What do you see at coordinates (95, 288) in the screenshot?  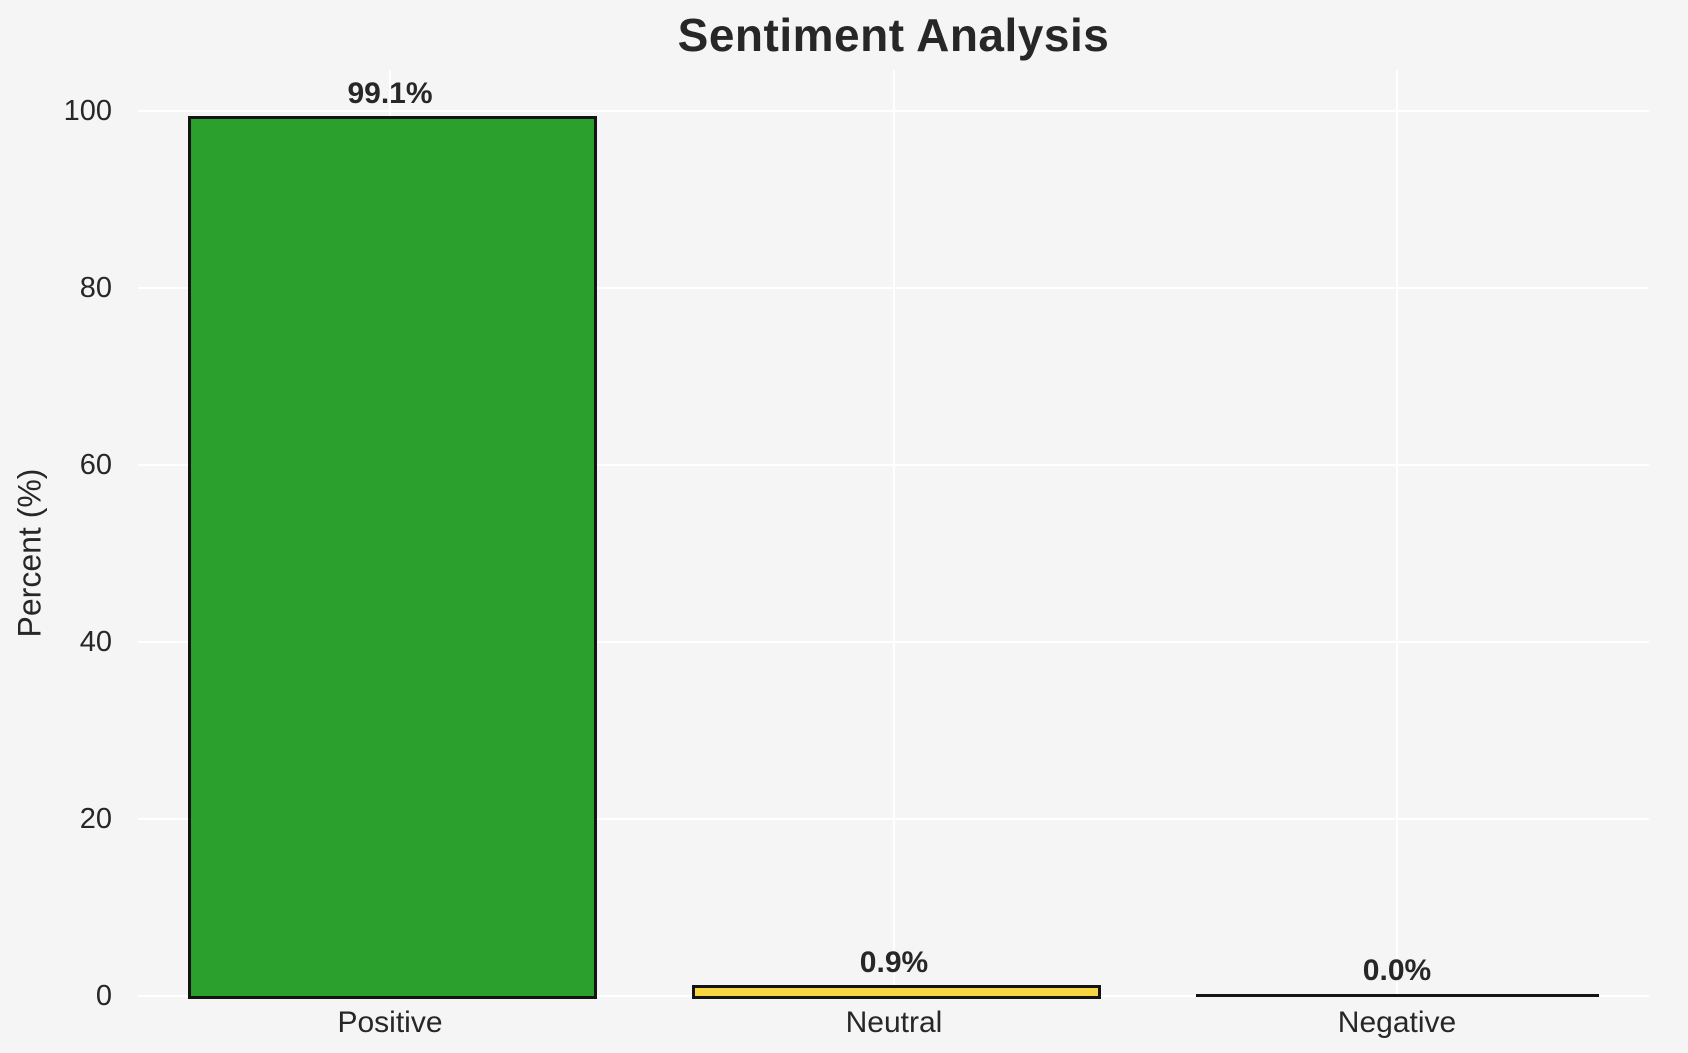 I see `y-tick-label-80: 80` at bounding box center [95, 288].